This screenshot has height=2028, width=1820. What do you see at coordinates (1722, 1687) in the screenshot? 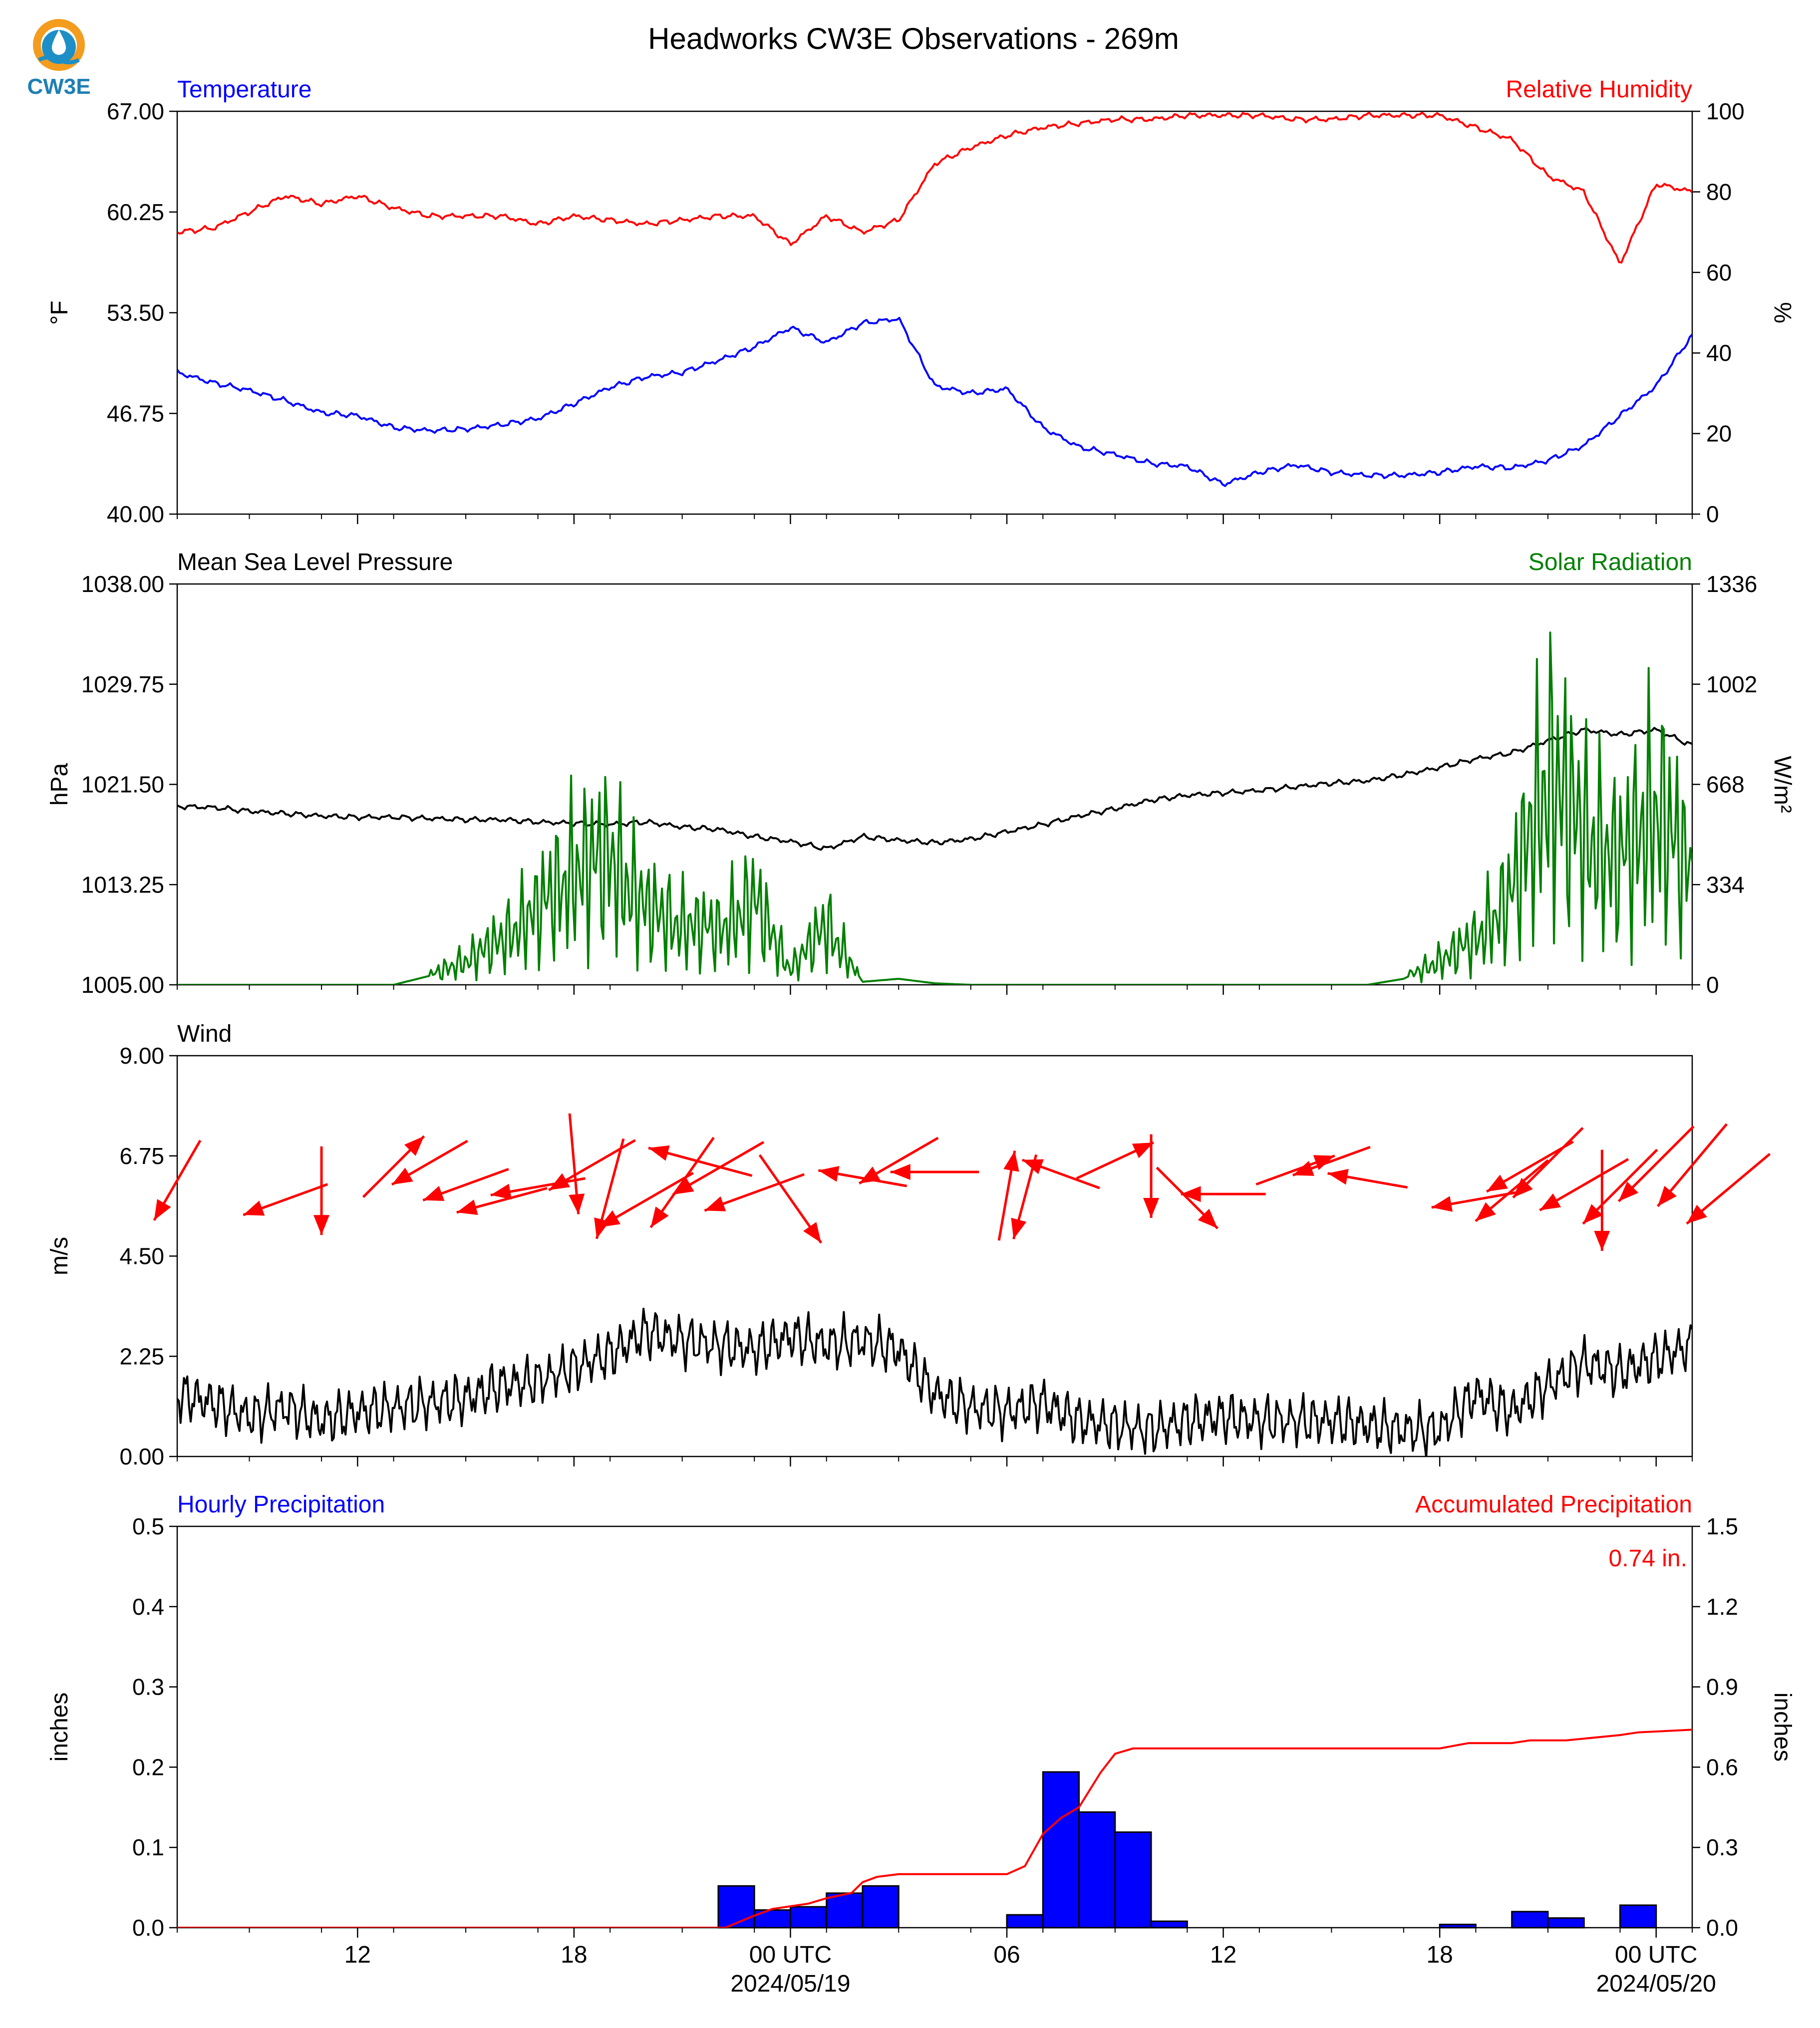
I see `y-right-tick-label: 0.9` at bounding box center [1722, 1687].